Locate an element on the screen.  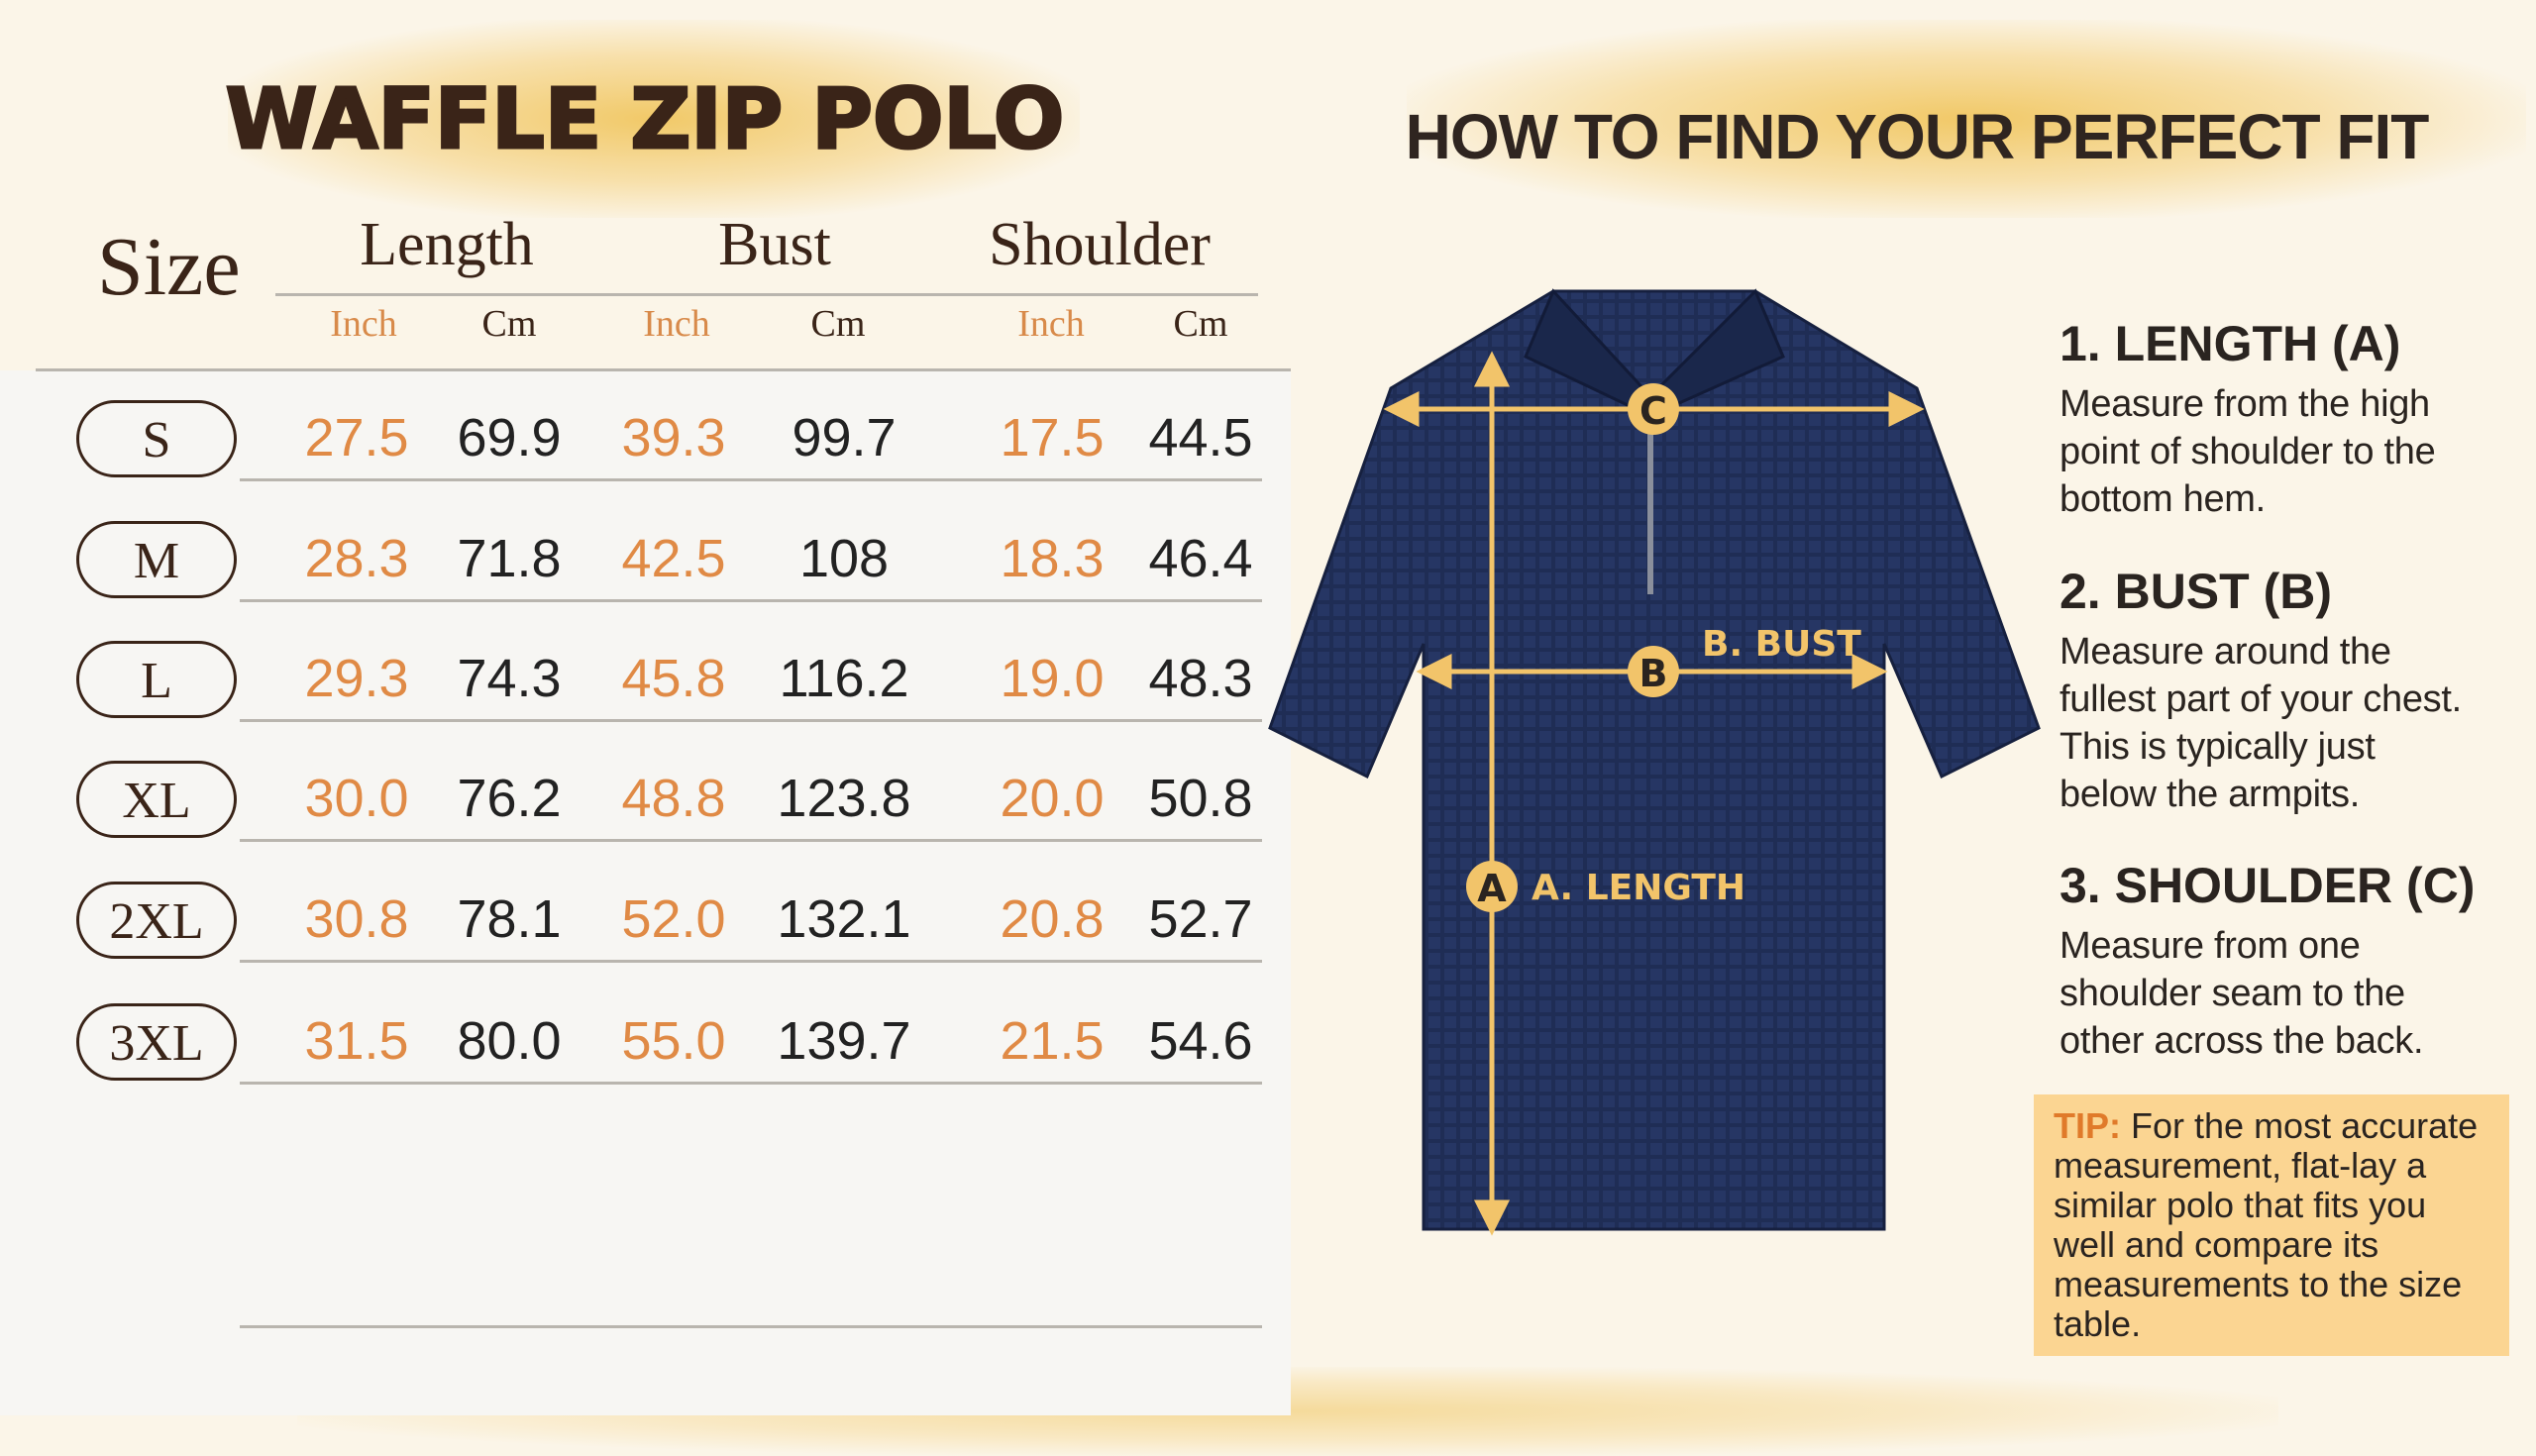
value-inch: 39.3 is located at coordinates (673, 438).